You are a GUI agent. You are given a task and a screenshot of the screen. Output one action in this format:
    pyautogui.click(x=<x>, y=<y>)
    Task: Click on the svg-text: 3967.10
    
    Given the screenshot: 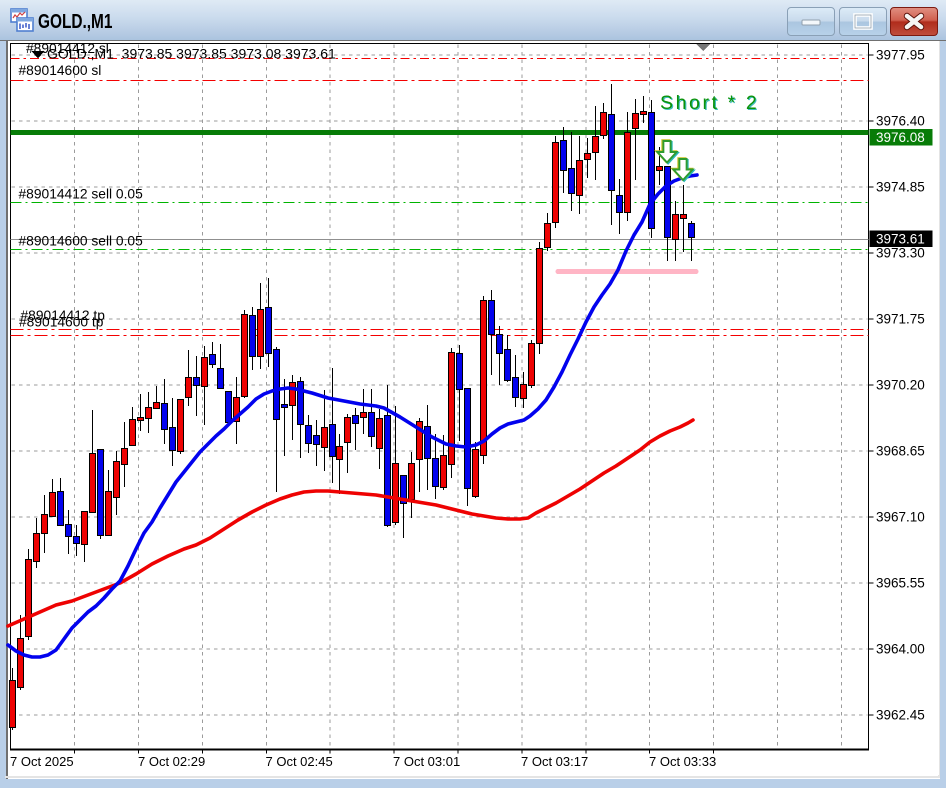 What is the action you would take?
    pyautogui.click(x=900, y=517)
    